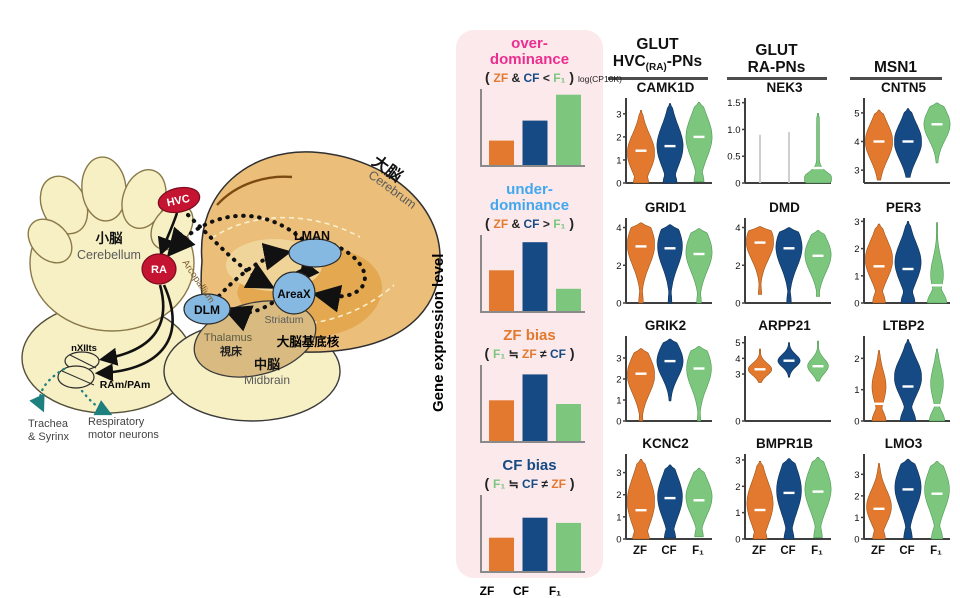 This screenshot has width=960, height=598. I want to click on header-line2: HVC(RA)-PNs, so click(657, 64).